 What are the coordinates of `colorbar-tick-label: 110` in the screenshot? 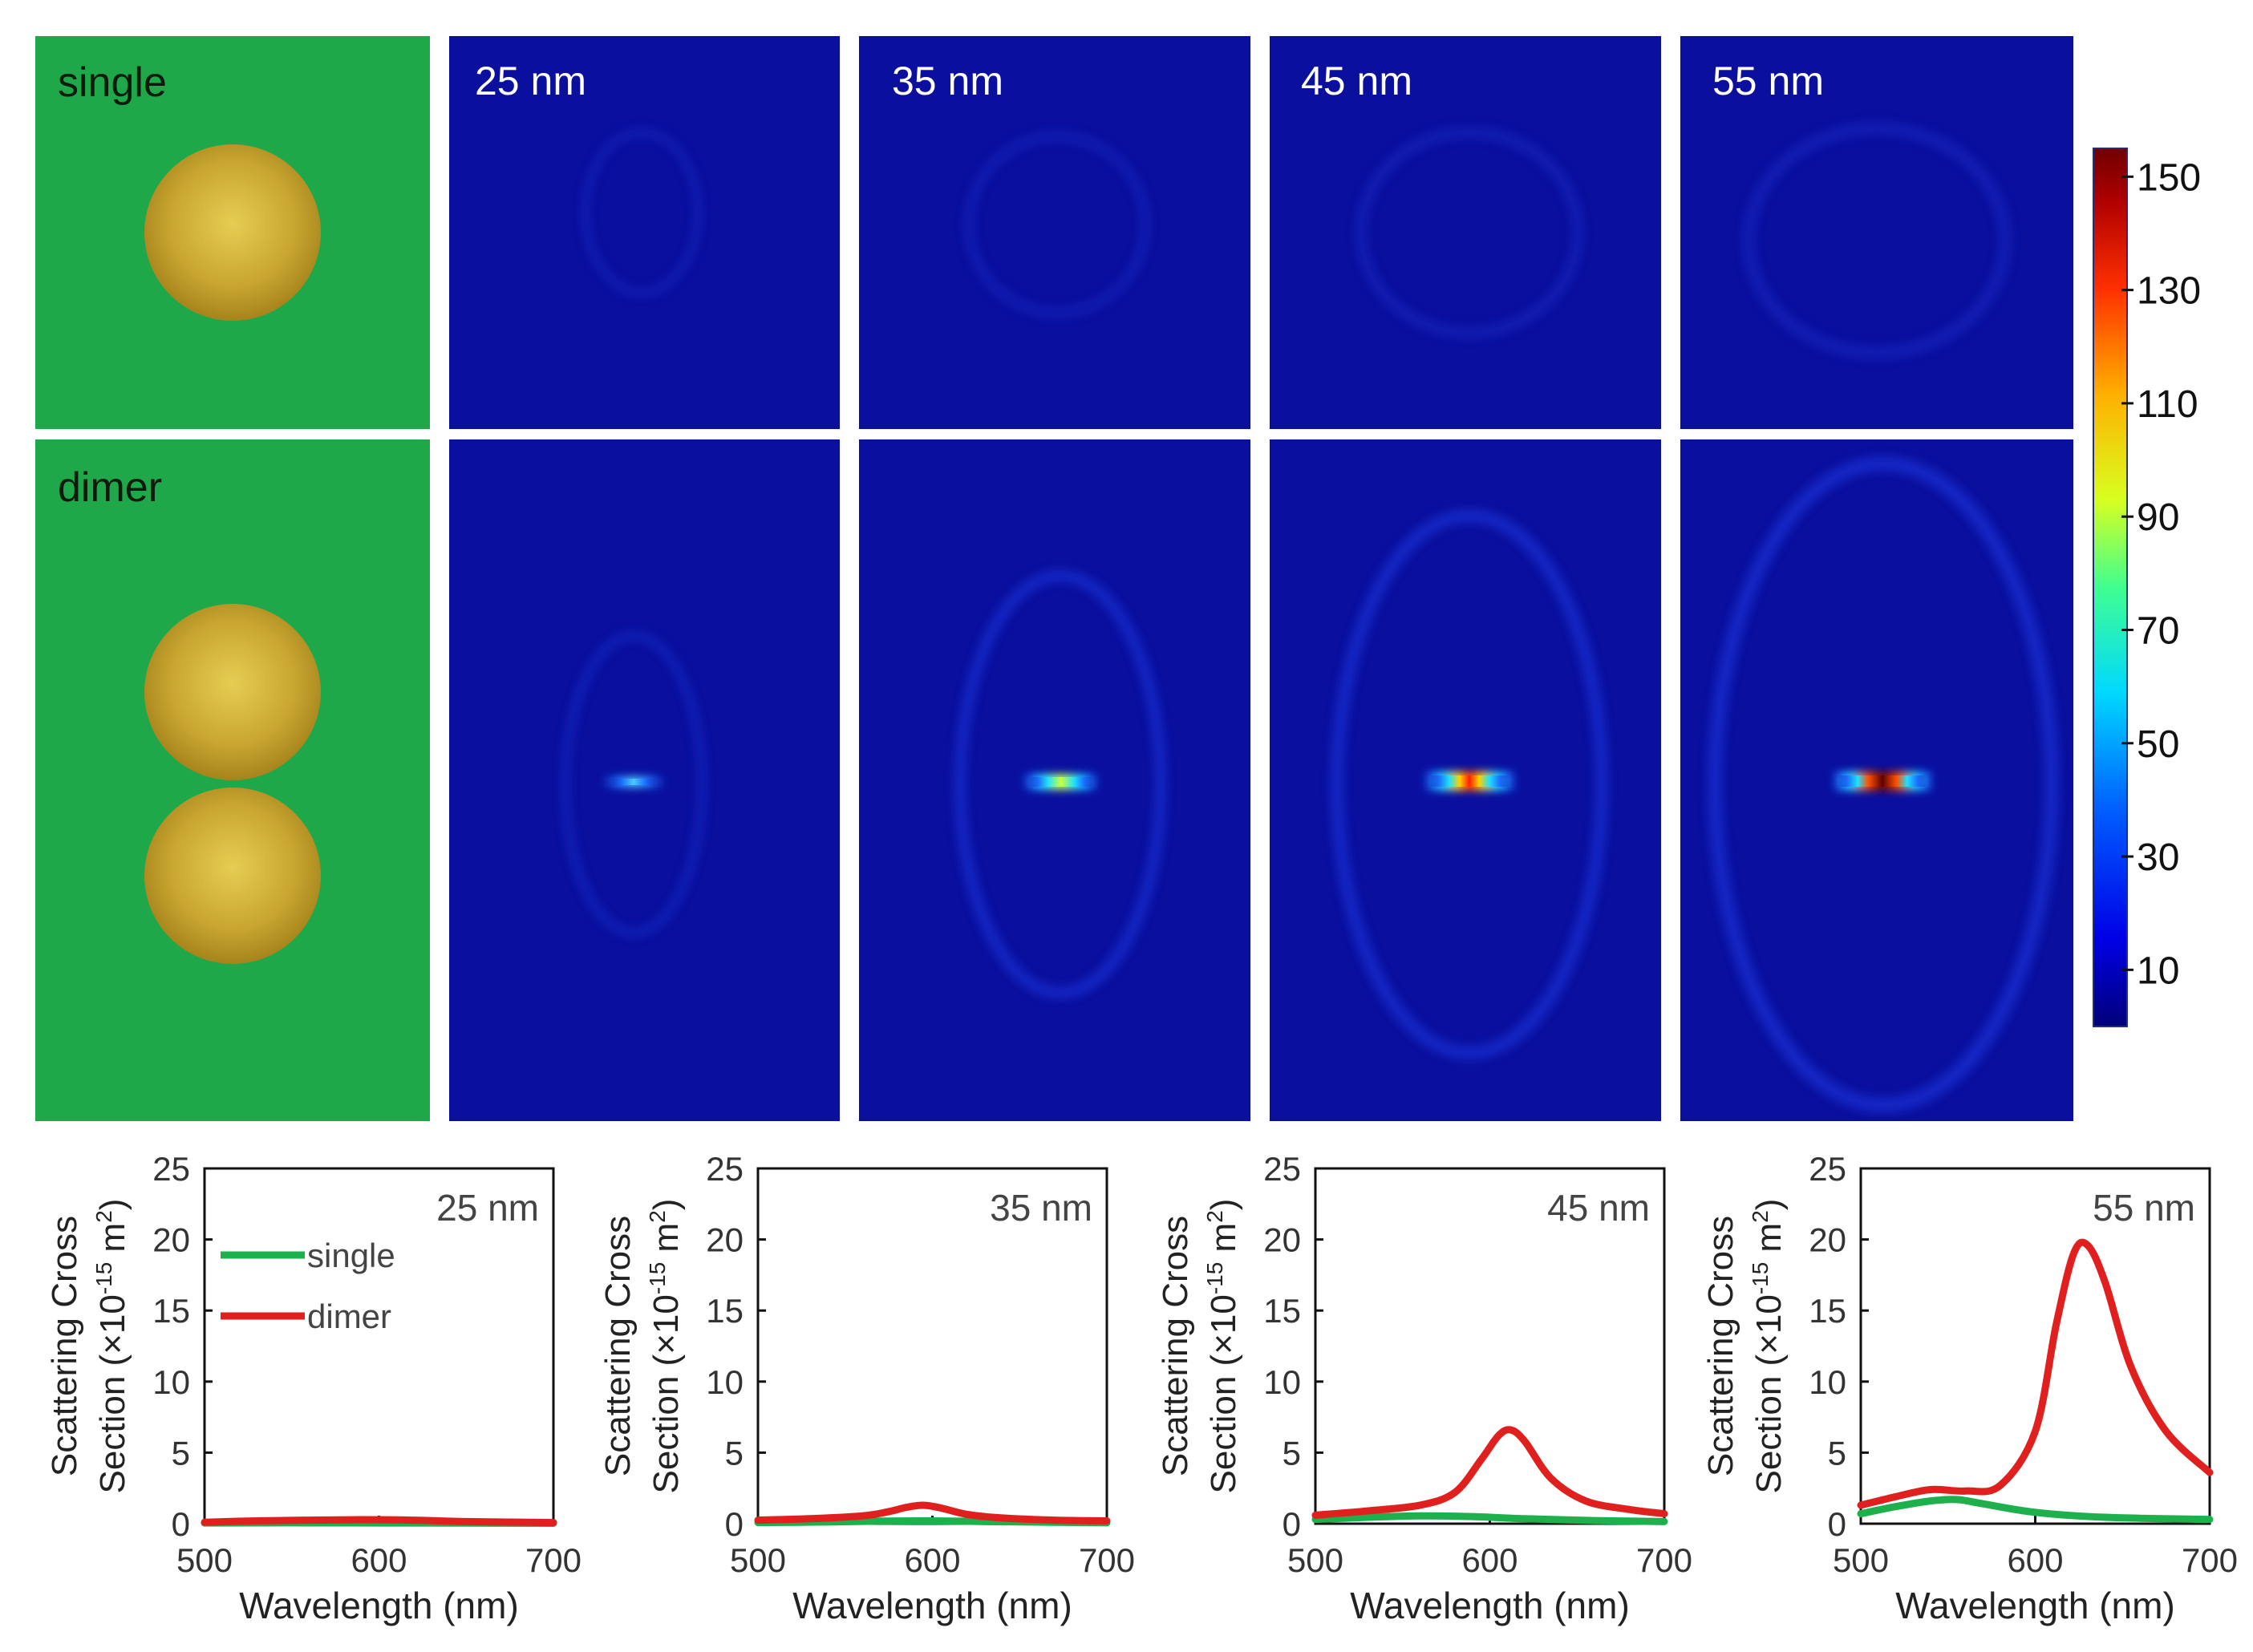 It's located at (2167, 404).